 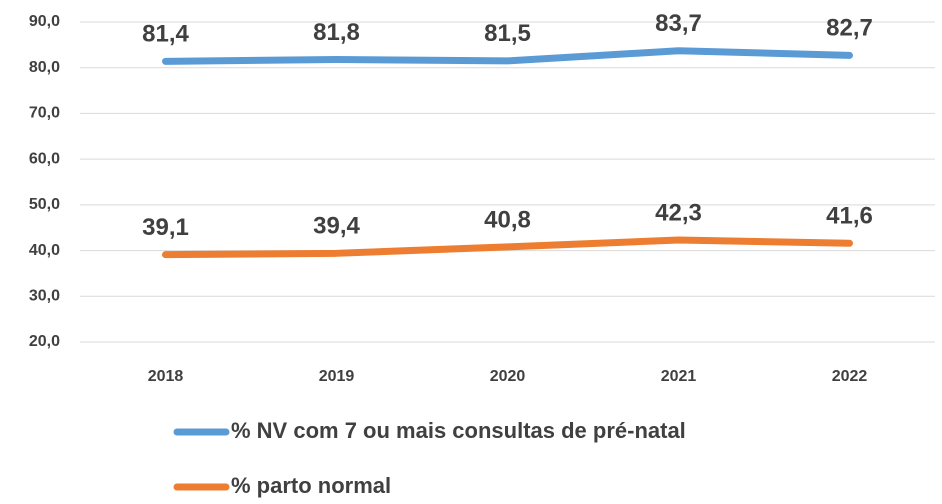 What do you see at coordinates (679, 376) in the screenshot?
I see `x-tick-label: 2021` at bounding box center [679, 376].